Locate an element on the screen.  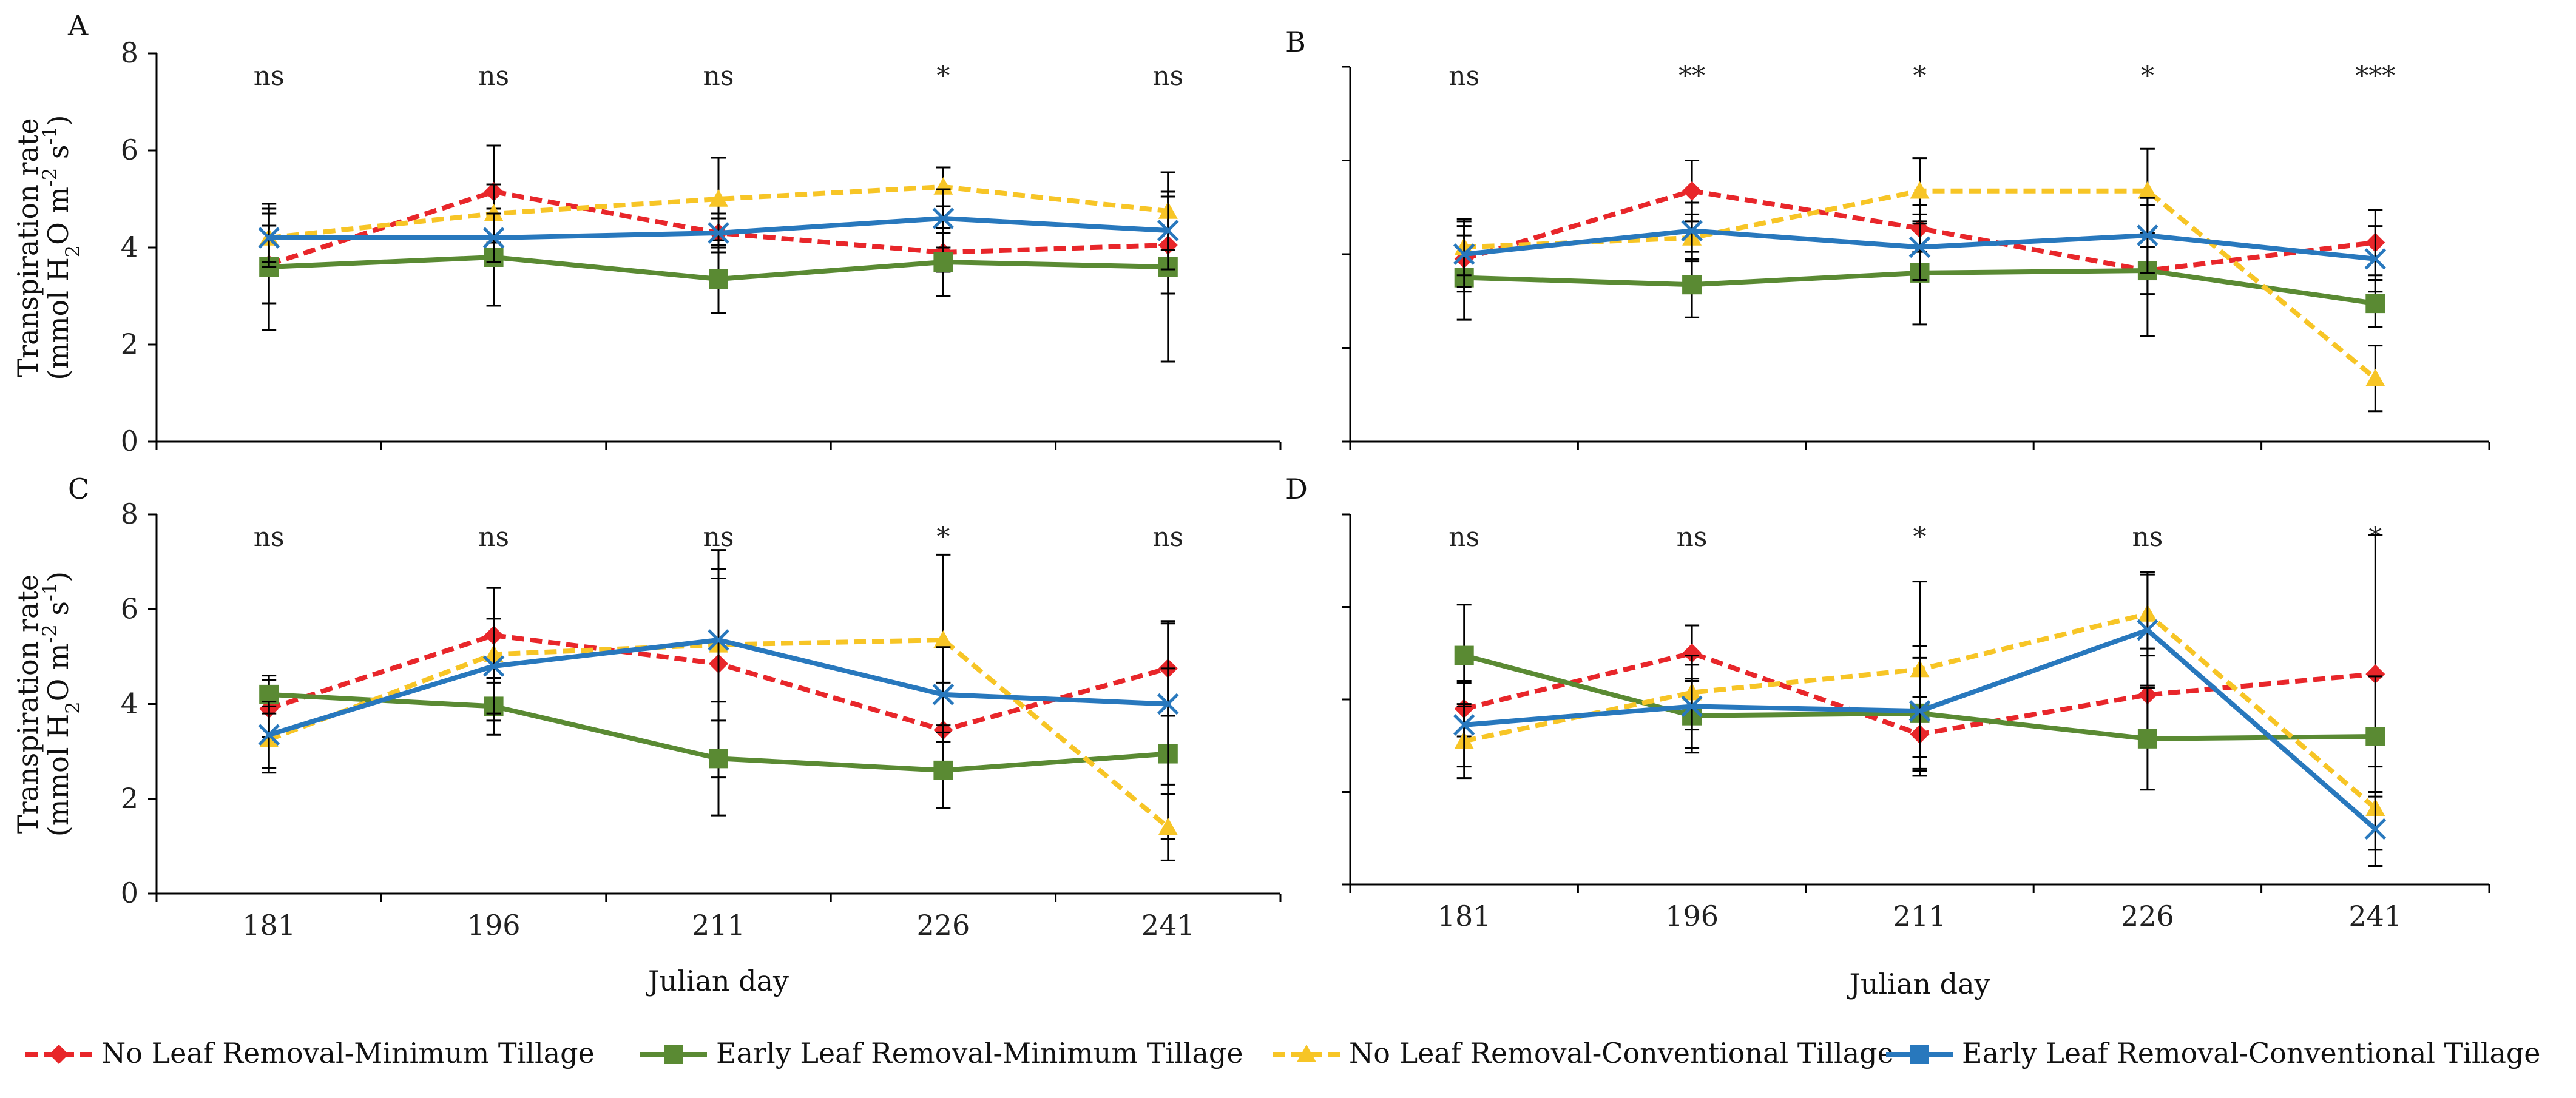
legend-item: Early Leaf Removal-Minimum Tillage is located at coordinates (941, 1053).